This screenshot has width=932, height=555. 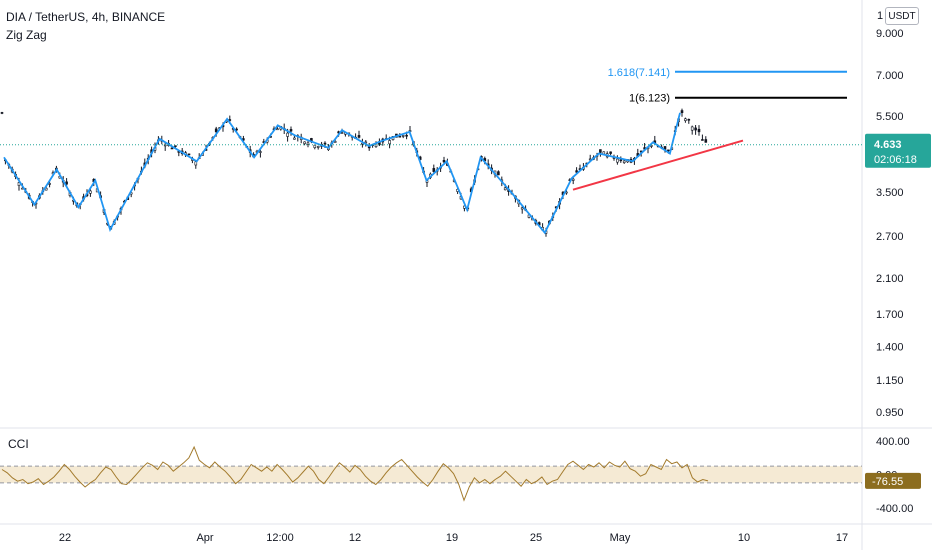 I want to click on cci-tick-label: 400.00, so click(x=893, y=442).